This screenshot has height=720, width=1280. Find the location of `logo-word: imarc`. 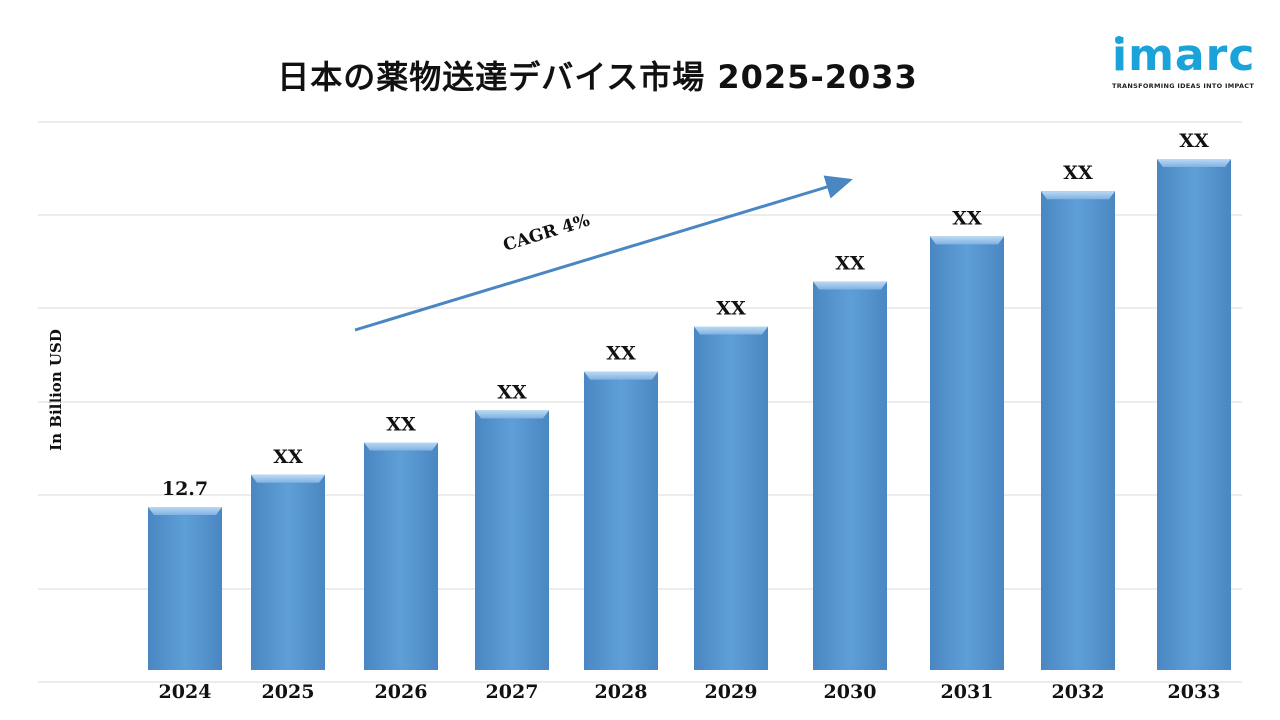

logo-word: imarc is located at coordinates (1187, 56).